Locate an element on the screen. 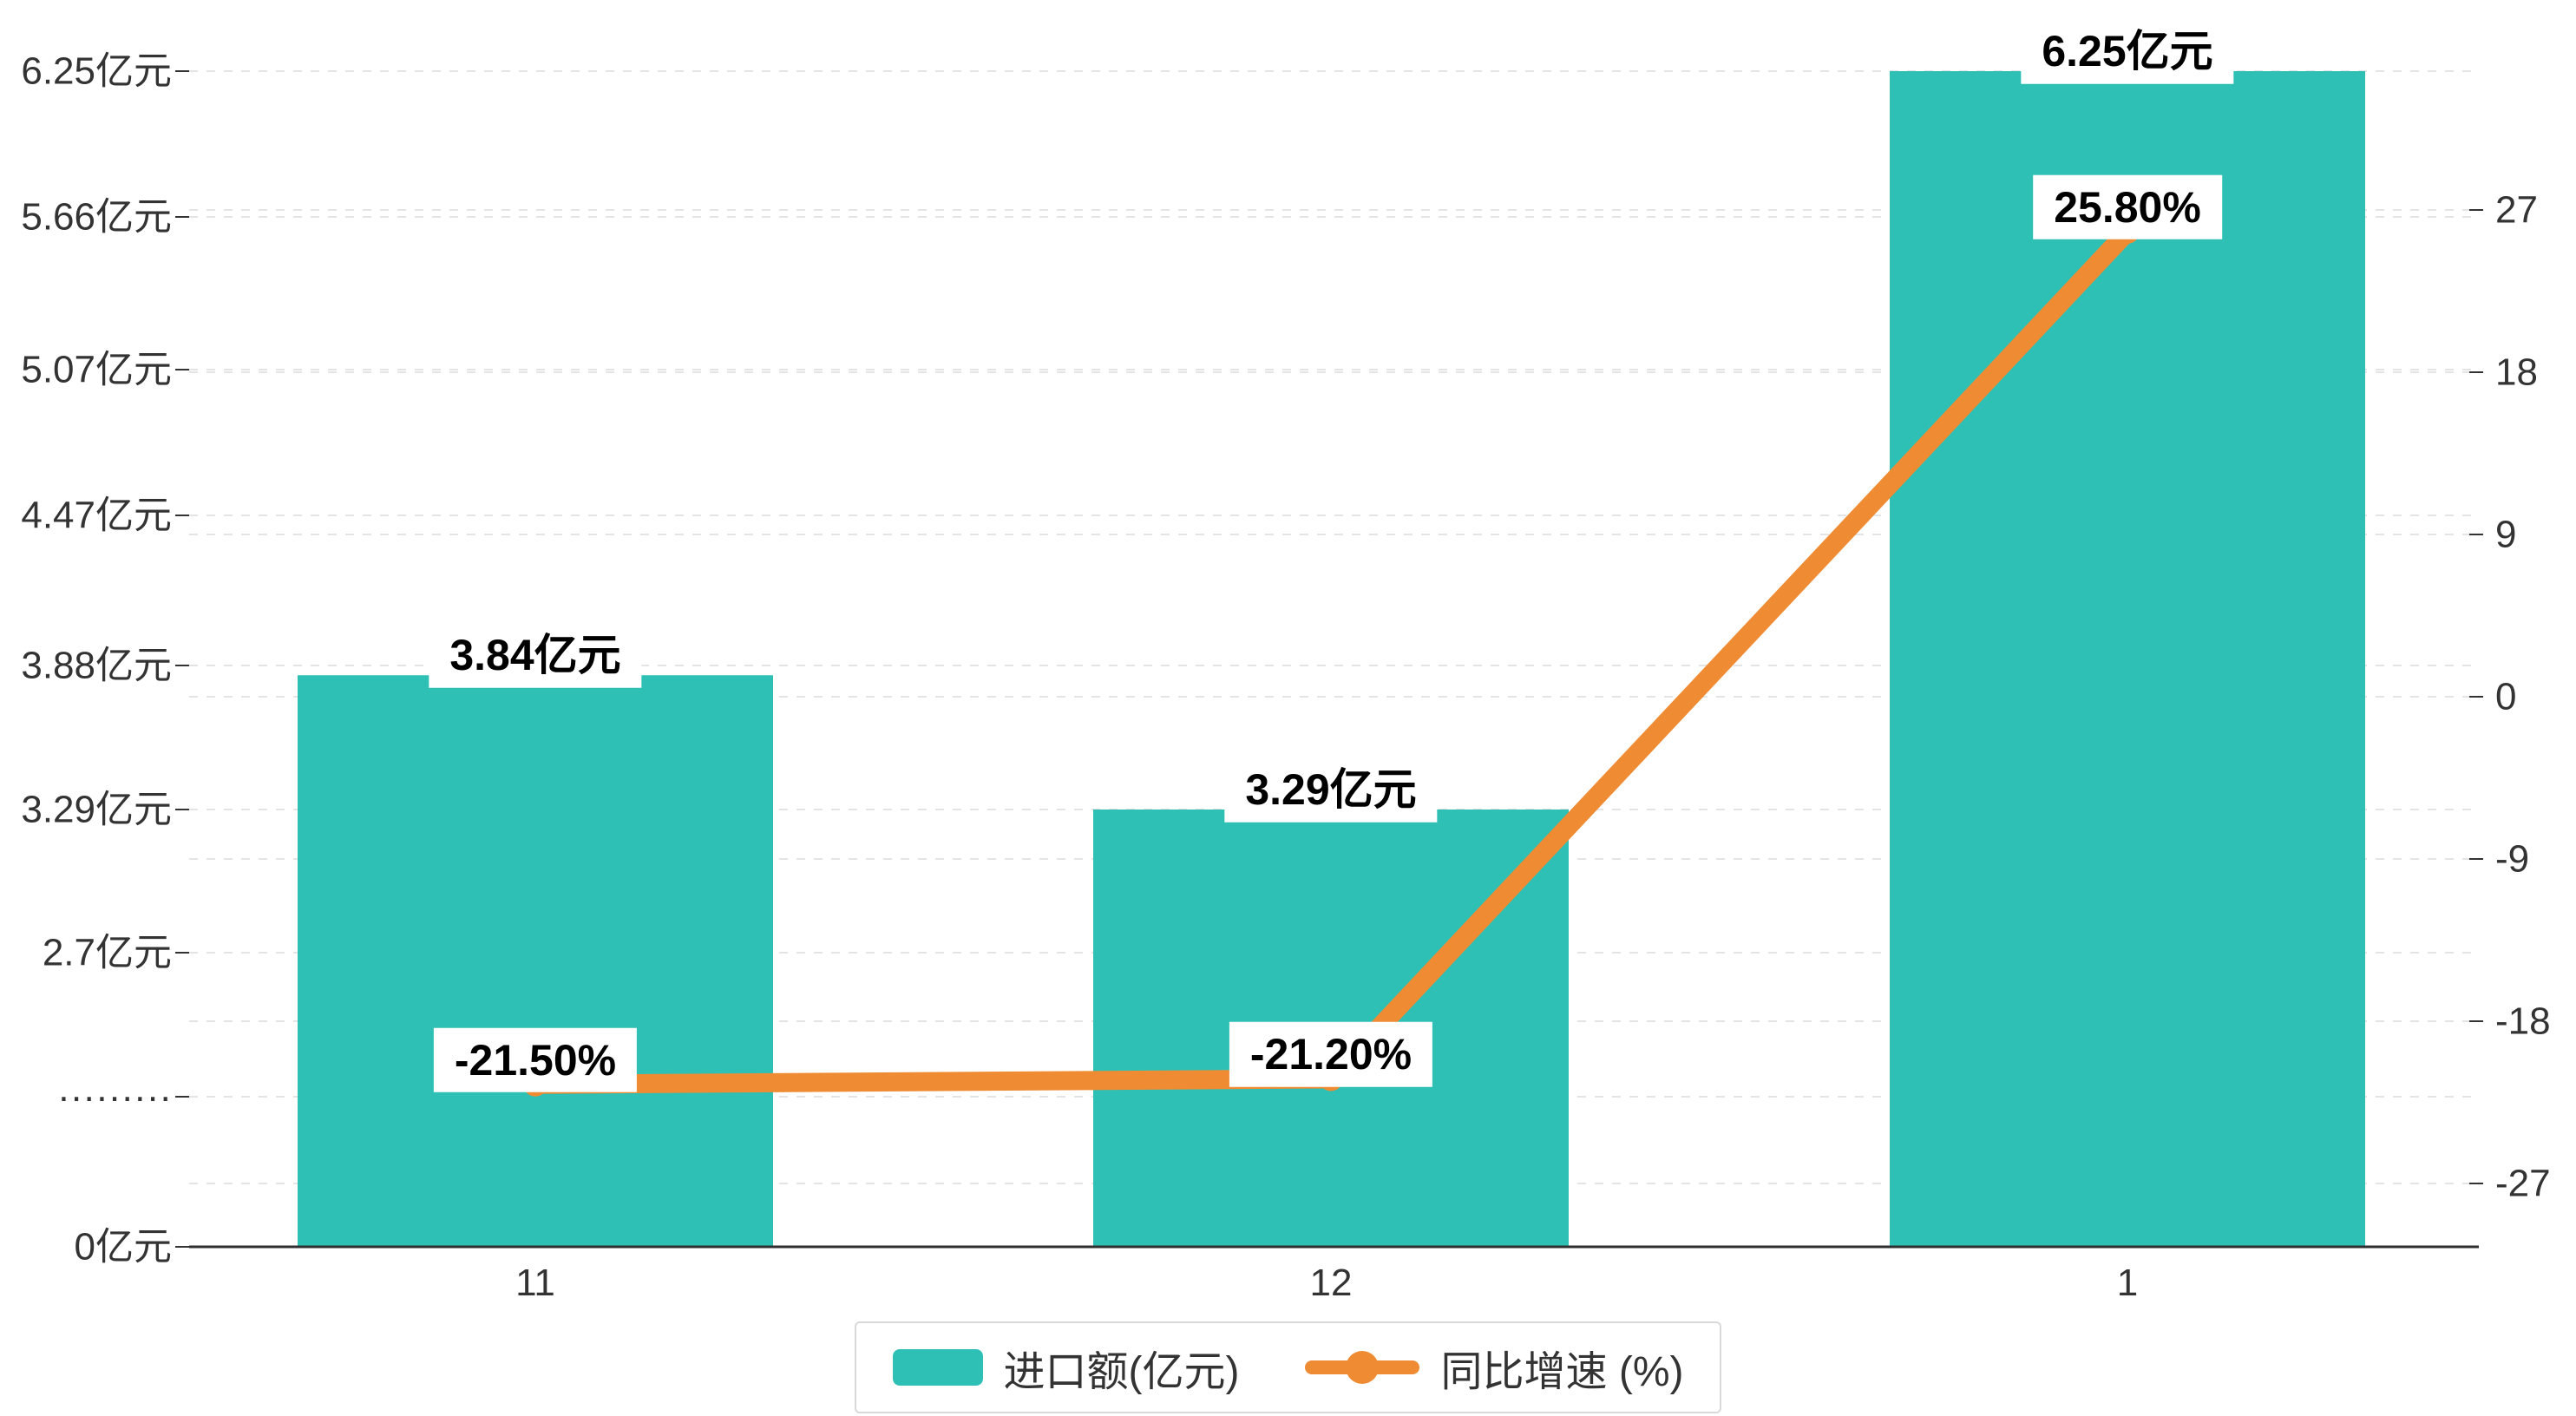 Image resolution: width=2576 pixels, height=1416 pixels. line-series-marker-icon is located at coordinates (1362, 1367).